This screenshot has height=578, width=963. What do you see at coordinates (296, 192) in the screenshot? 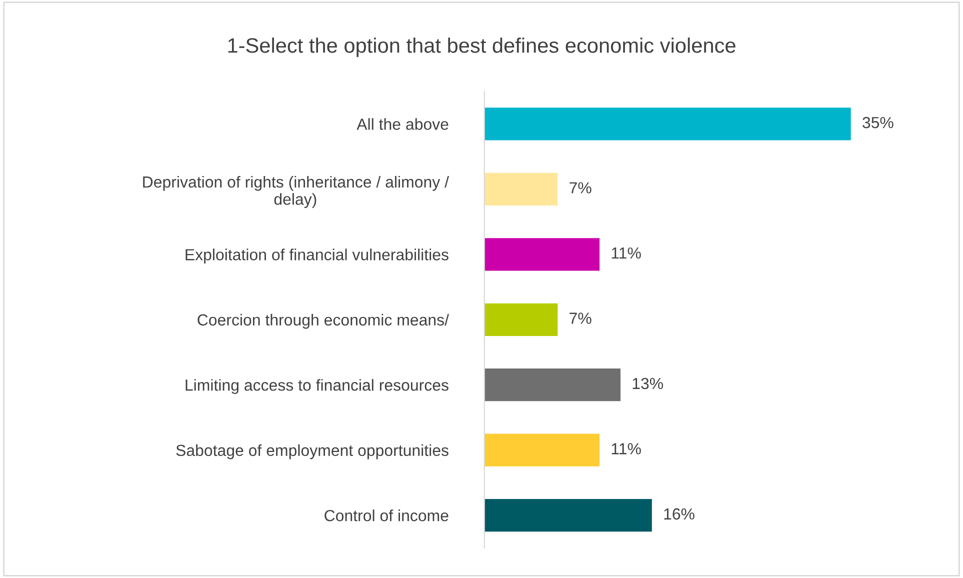
I see `y-tick-label: Deprivation of rights (inheritance / alimony / delay)` at bounding box center [296, 192].